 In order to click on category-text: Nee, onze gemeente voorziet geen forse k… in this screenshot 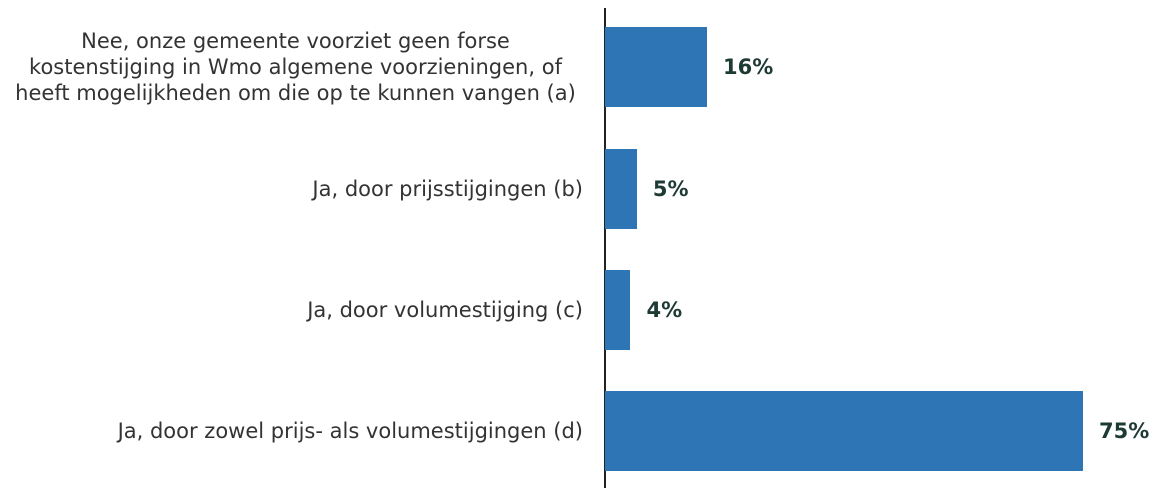, I will do `click(295, 67)`.